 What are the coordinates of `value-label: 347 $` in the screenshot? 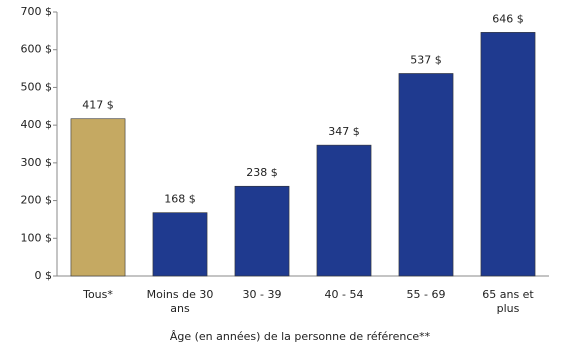 It's located at (344, 131).